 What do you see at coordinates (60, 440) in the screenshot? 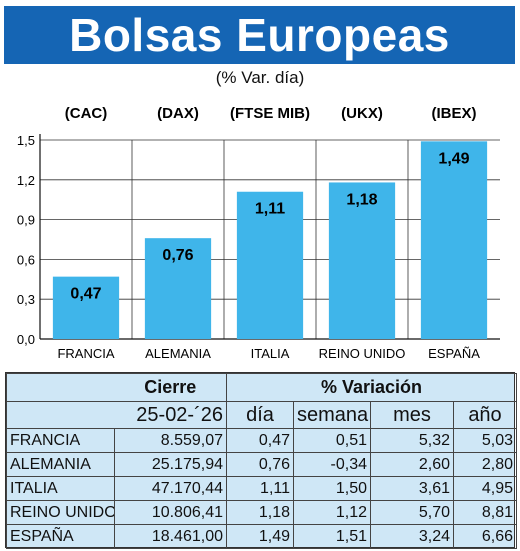
I see `row-country: FRANCIA` at bounding box center [60, 440].